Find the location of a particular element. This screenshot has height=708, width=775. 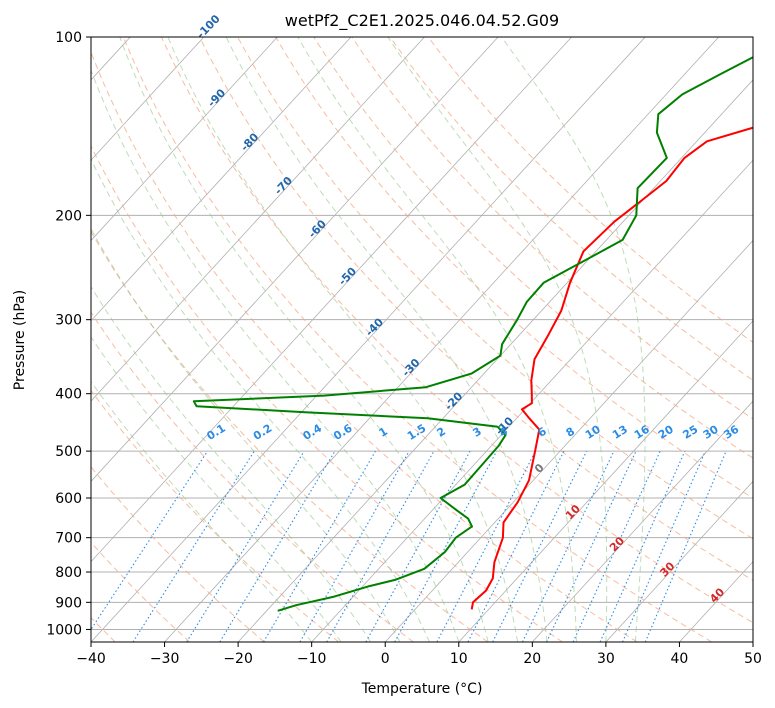

y-axis-label: Pressure (hPa) is located at coordinates (20, 340).